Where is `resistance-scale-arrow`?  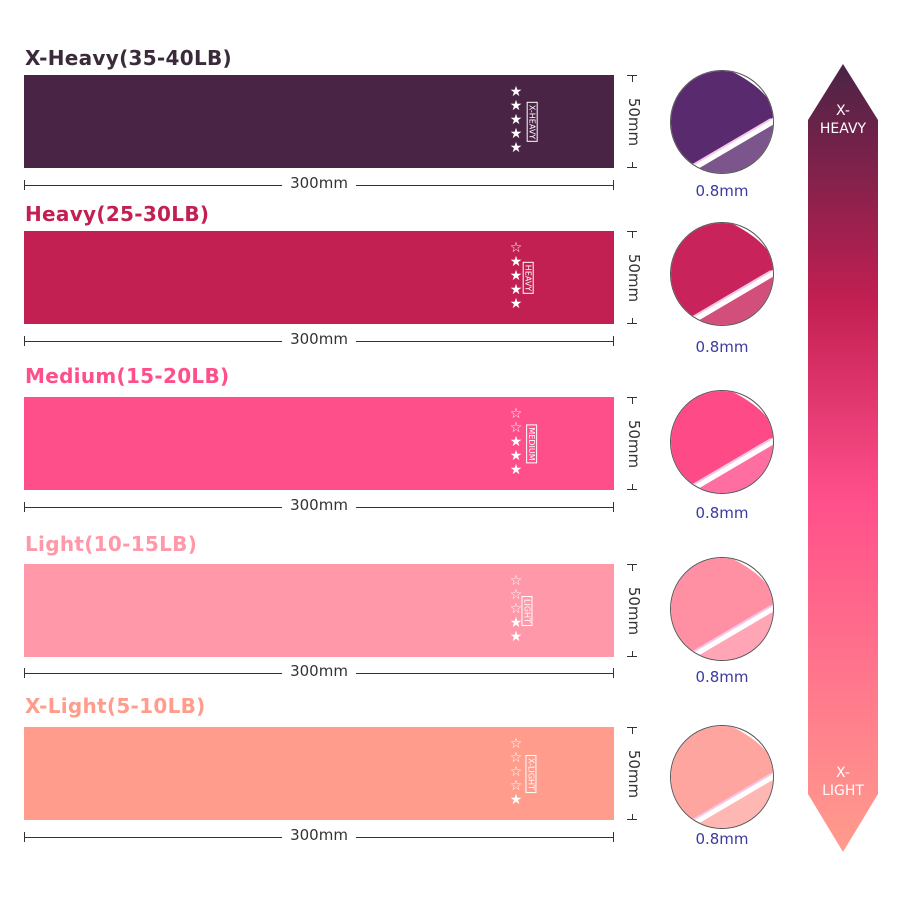
resistance-scale-arrow is located at coordinates (843, 458).